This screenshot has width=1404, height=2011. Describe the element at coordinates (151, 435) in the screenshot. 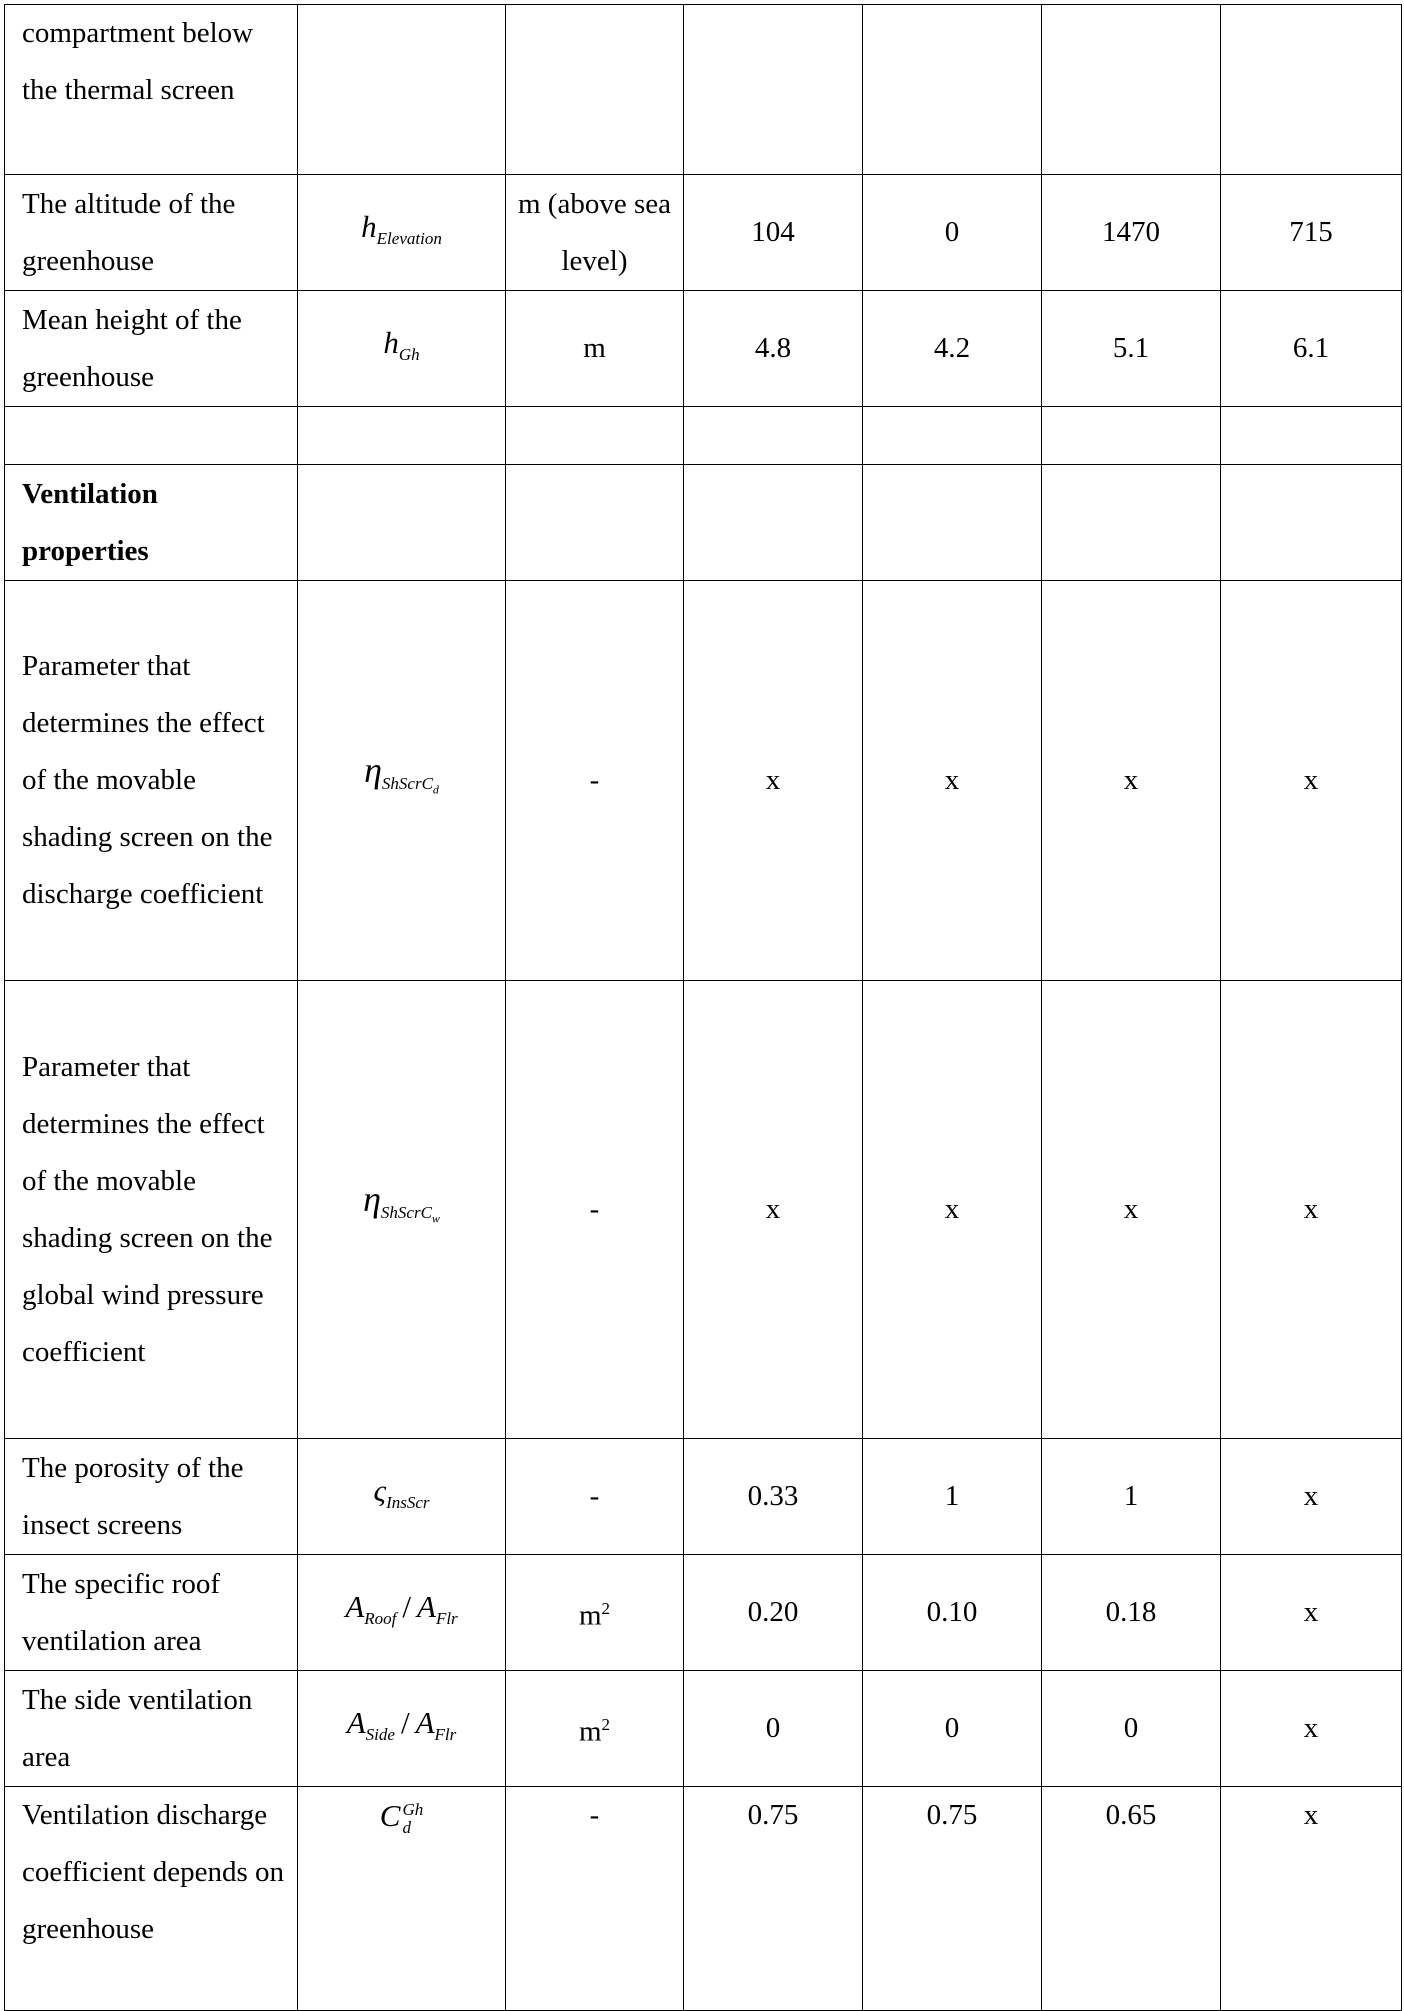

I see `row-description` at that location.